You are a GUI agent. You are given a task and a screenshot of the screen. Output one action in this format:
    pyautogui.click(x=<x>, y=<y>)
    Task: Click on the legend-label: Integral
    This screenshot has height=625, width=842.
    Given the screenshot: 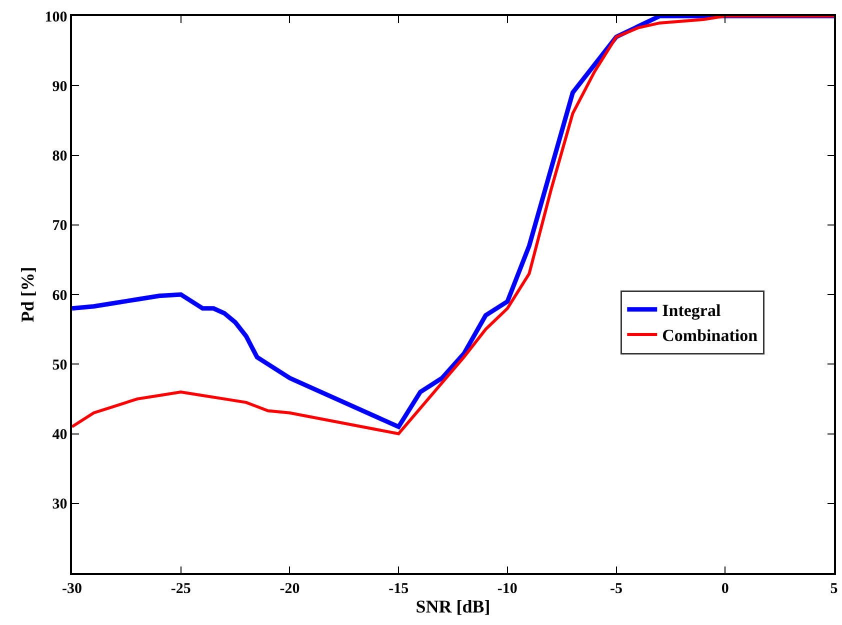 What is the action you would take?
    pyautogui.click(x=691, y=310)
    